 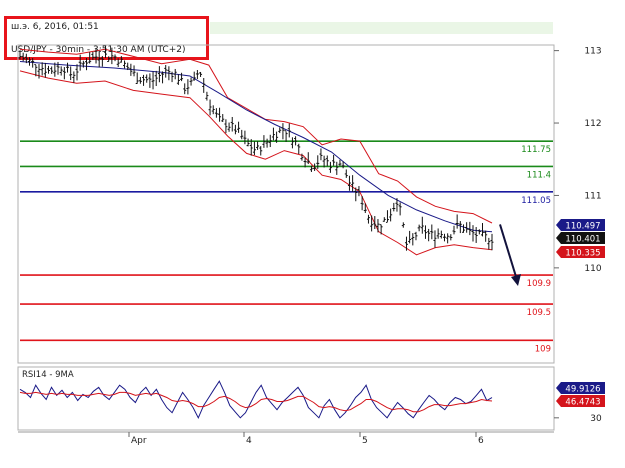 I want to click on rsi-tick-label: 30, so click(x=596, y=419).